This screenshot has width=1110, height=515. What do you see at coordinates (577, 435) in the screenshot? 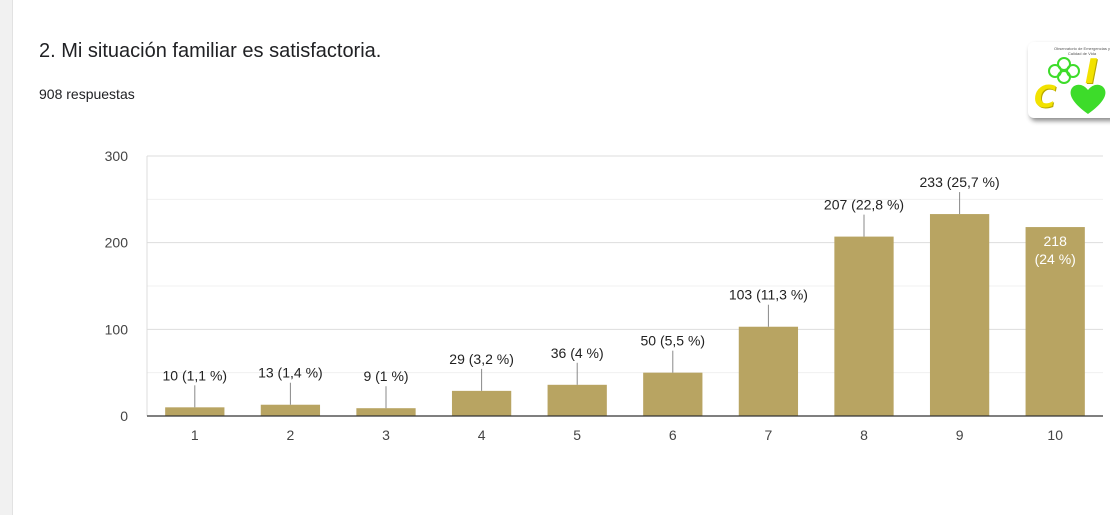
I see `x-tick-label: 5` at bounding box center [577, 435].